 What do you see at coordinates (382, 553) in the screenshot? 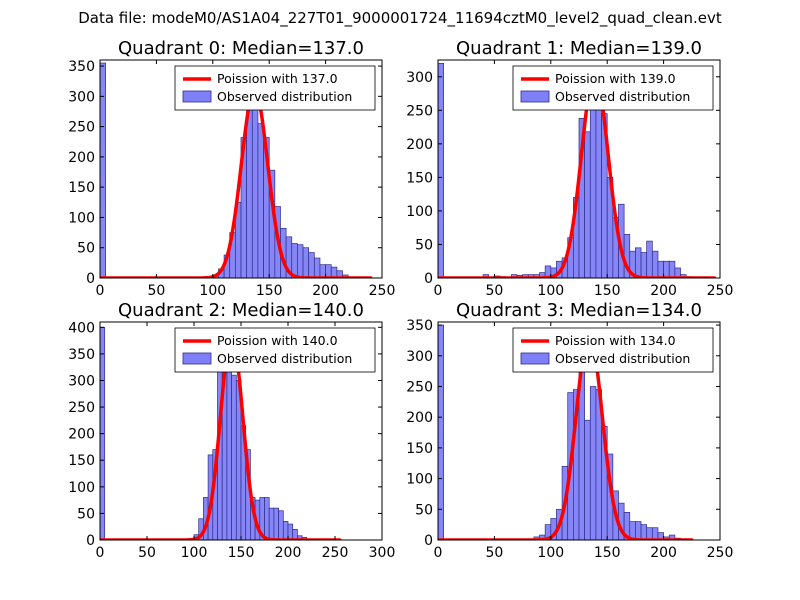
I see `x-tick-label: 300` at bounding box center [382, 553].